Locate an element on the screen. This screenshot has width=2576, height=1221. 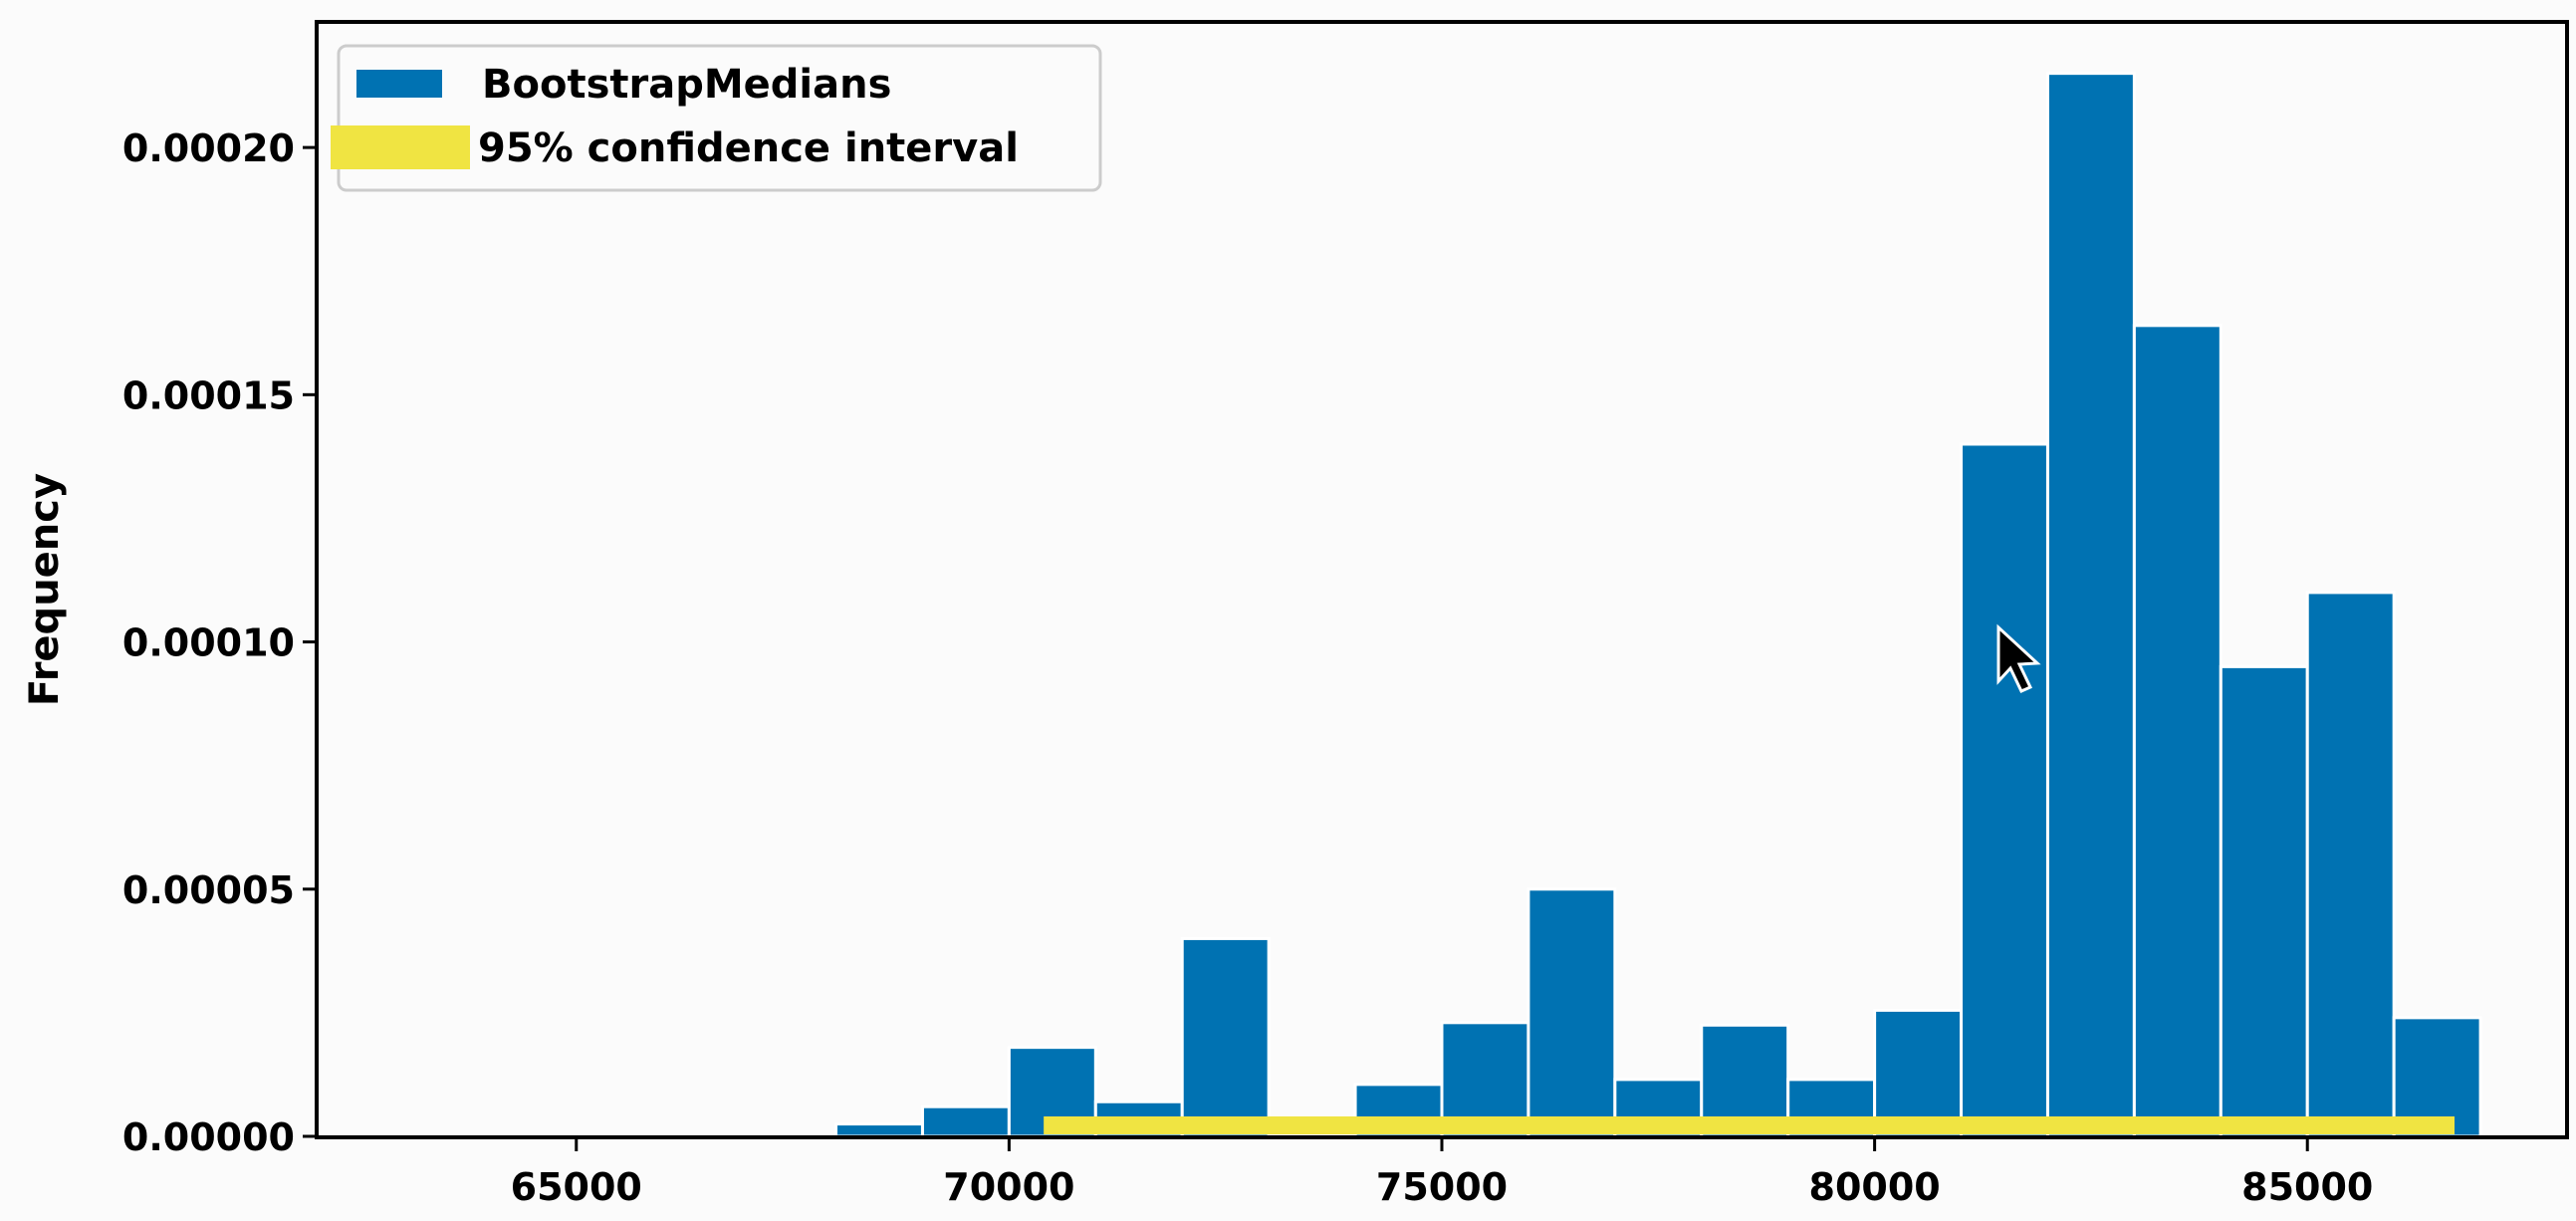
y-tick-label: 0.00020 is located at coordinates (208, 148).